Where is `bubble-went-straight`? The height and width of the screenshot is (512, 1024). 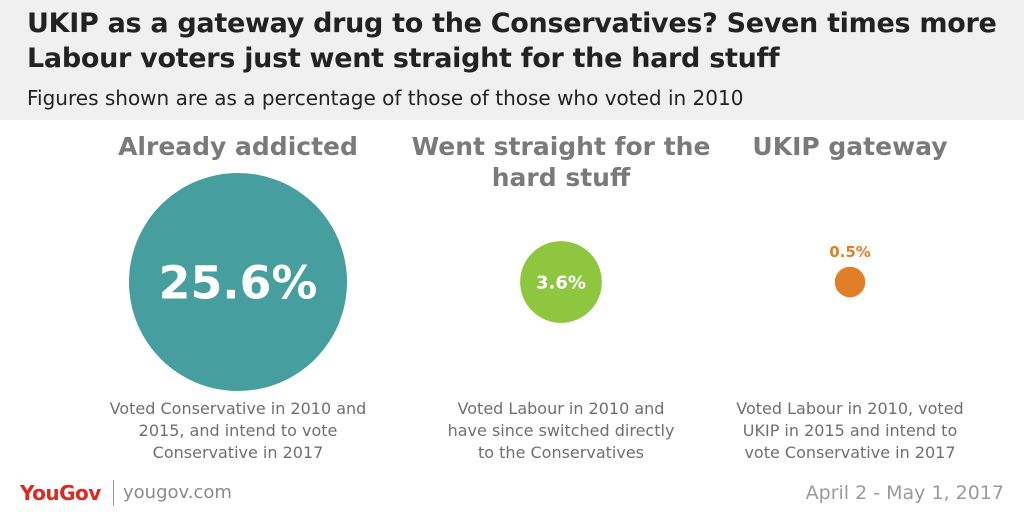
bubble-went-straight is located at coordinates (561, 282).